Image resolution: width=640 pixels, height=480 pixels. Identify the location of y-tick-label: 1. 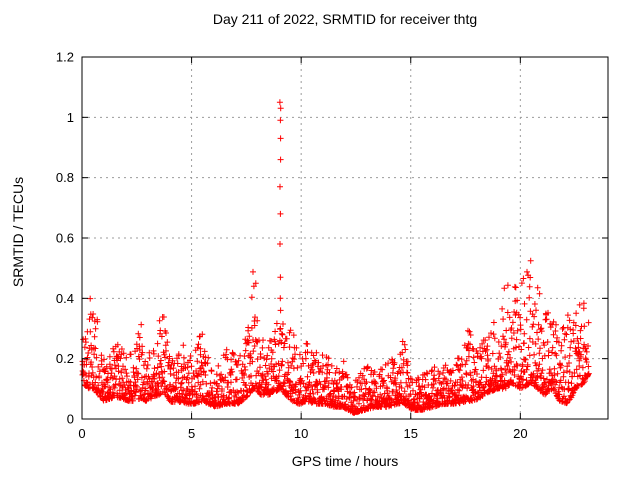
(70, 117).